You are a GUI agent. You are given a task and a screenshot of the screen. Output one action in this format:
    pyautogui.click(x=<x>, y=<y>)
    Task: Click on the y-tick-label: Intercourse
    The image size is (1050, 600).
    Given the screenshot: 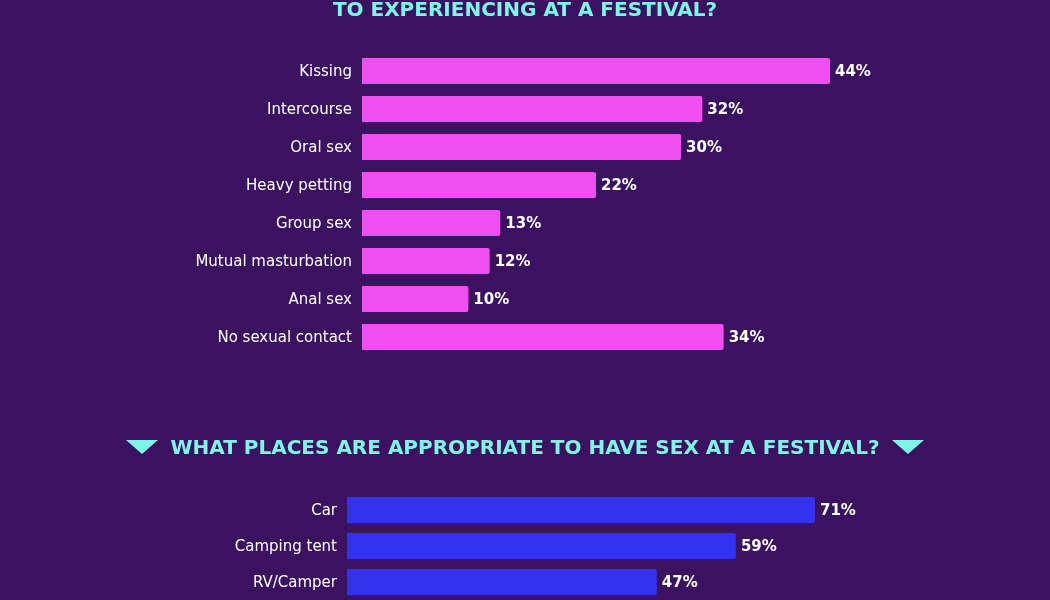 What is the action you would take?
    pyautogui.click(x=309, y=109)
    